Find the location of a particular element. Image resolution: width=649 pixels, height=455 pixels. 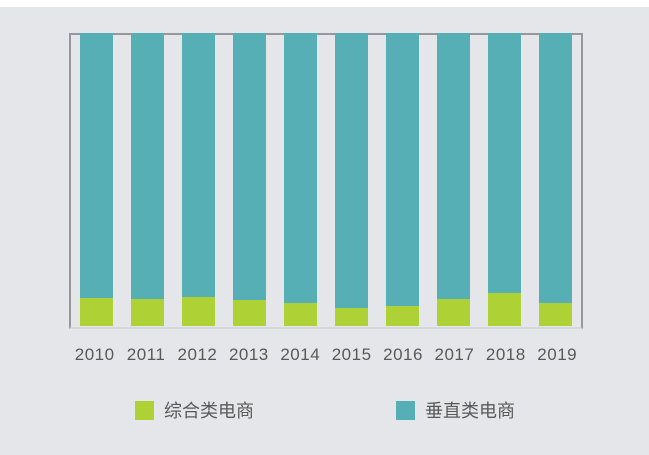

x-axis-label: 2014 is located at coordinates (300, 354).